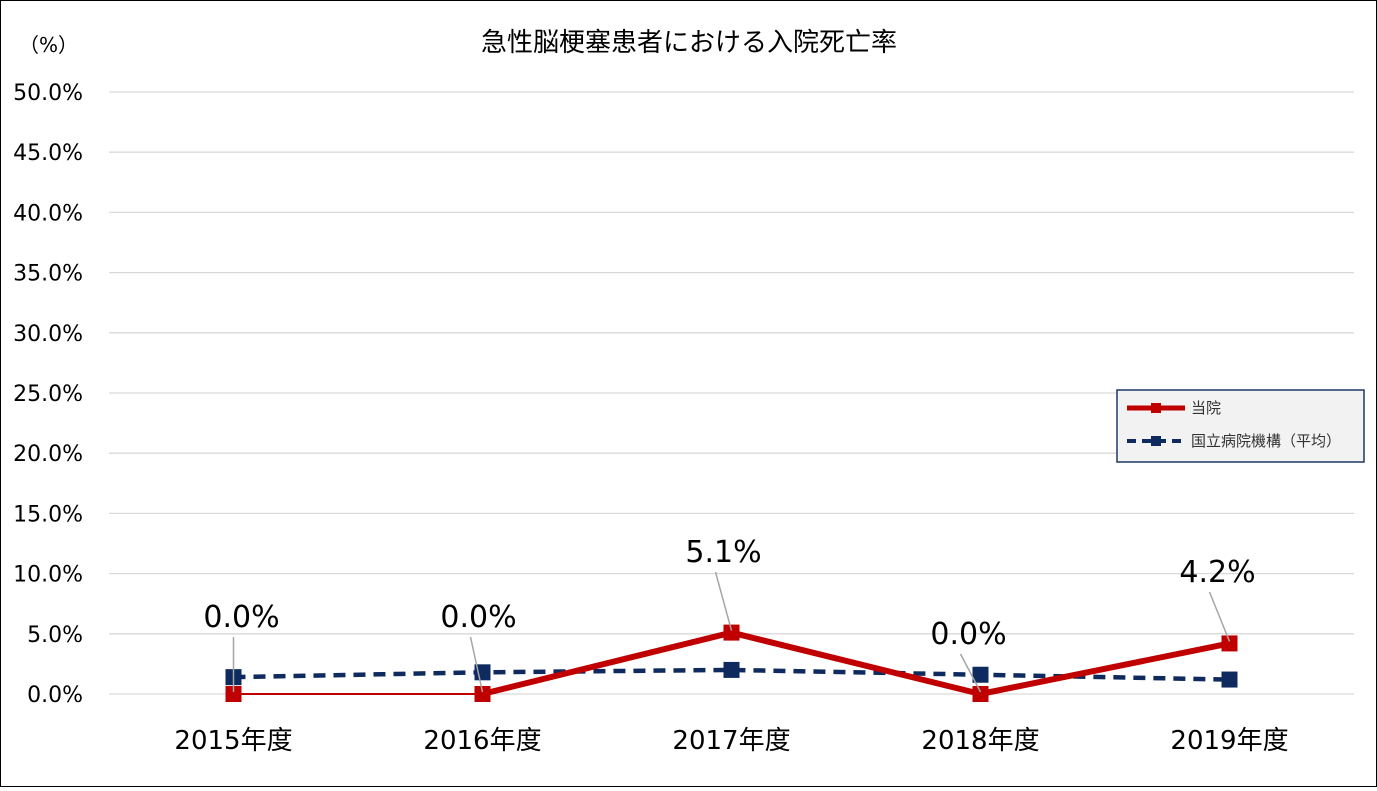  Describe the element at coordinates (48, 93) in the screenshot. I see `y-tick-label: 50.0%` at that location.